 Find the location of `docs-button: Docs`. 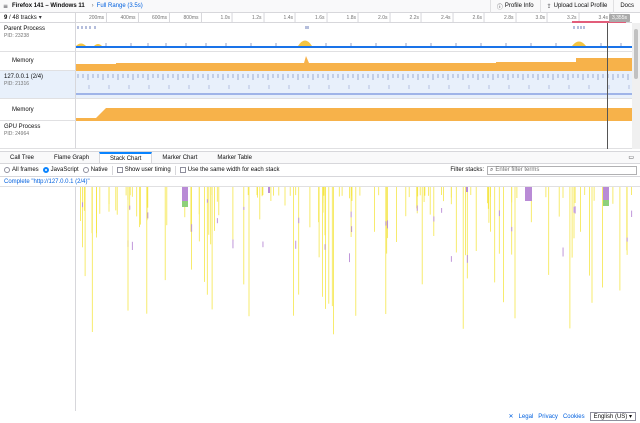

docs-button: Docs is located at coordinates (626, 6).